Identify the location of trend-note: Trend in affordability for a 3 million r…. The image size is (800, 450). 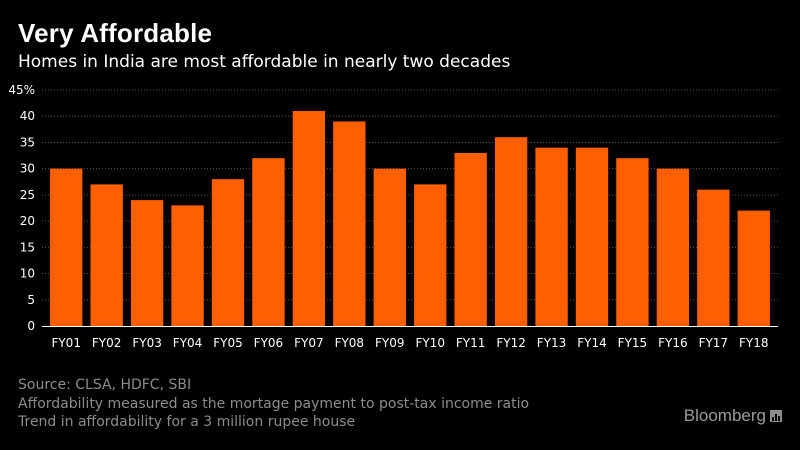
(187, 422).